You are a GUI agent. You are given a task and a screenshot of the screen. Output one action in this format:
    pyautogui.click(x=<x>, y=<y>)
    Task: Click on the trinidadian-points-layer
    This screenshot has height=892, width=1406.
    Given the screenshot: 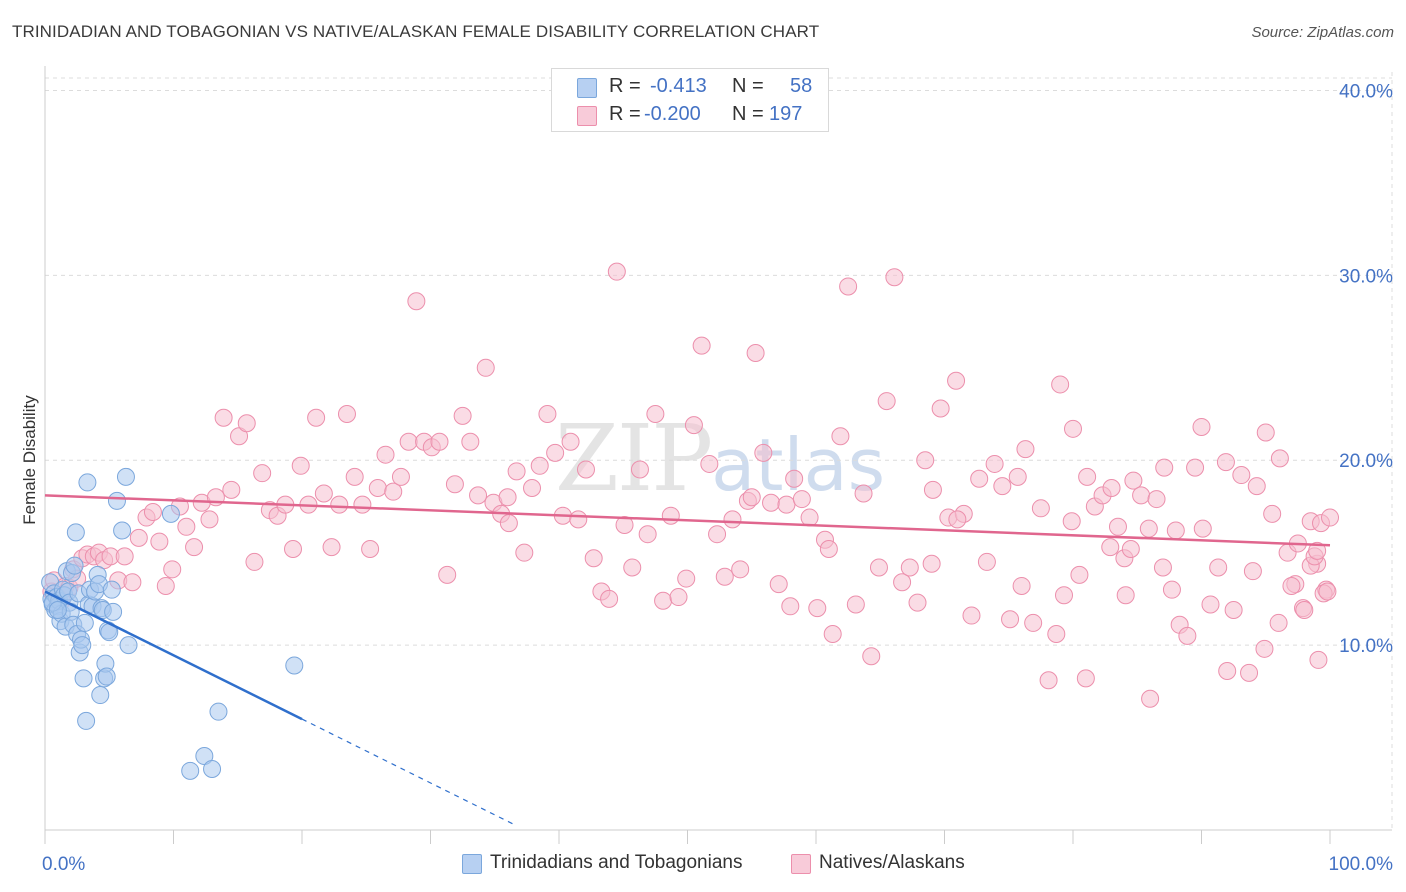 What is the action you would take?
    pyautogui.click(x=172, y=623)
    